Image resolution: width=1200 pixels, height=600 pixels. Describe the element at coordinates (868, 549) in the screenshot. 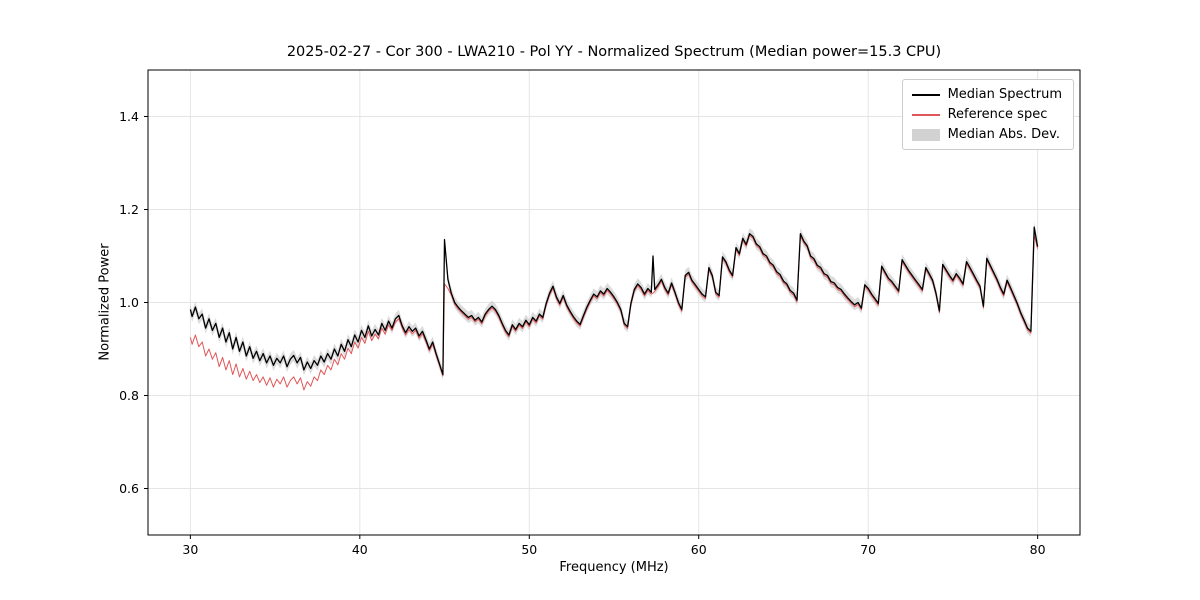

I see `x-tick-label: 70` at that location.